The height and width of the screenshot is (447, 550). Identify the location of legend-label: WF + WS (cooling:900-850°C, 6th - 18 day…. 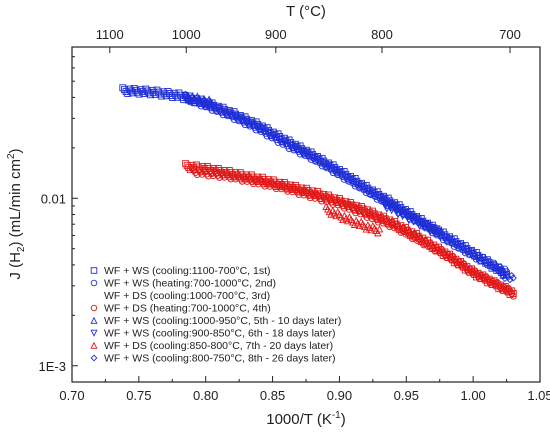
(220, 334).